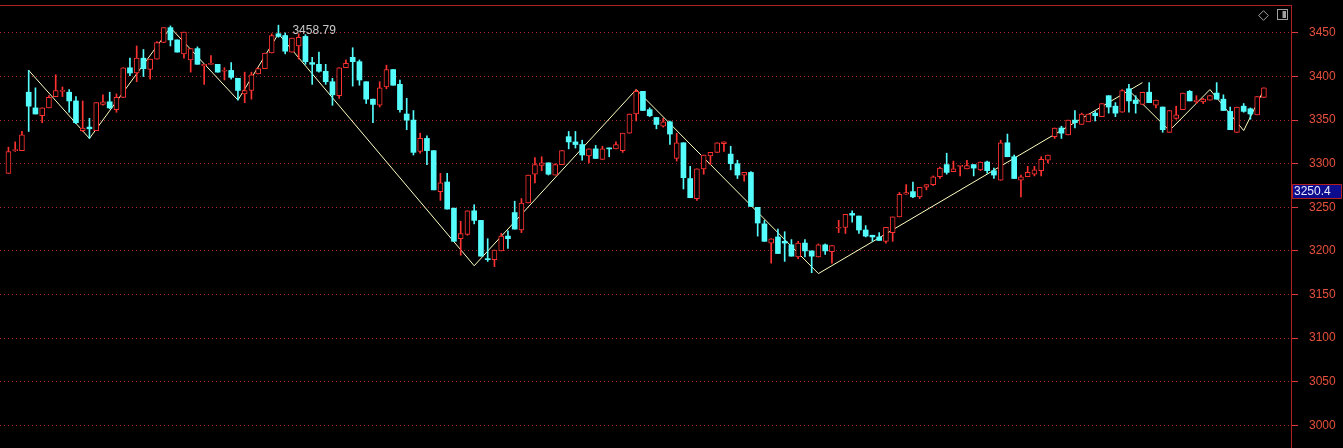  Describe the element at coordinates (1323, 206) in the screenshot. I see `y-tick-label: 3250` at that location.